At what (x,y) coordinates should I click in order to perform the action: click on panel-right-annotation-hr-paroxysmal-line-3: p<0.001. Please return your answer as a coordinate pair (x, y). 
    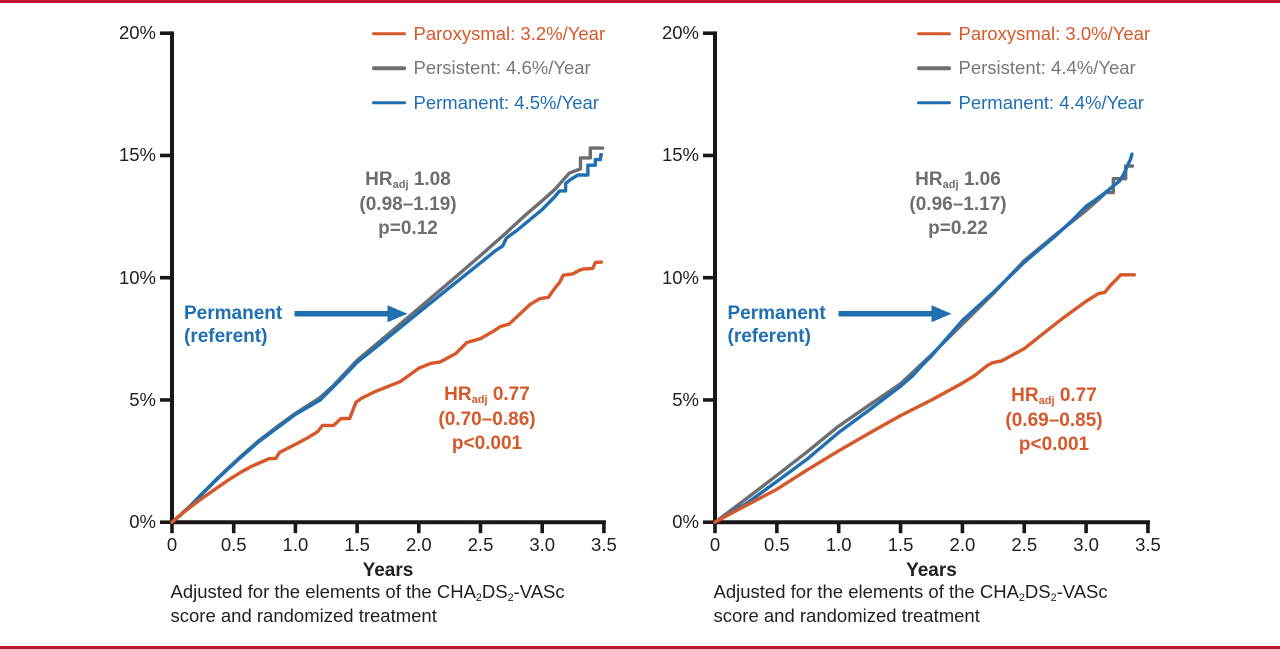
    Looking at the image, I should click on (1053, 445).